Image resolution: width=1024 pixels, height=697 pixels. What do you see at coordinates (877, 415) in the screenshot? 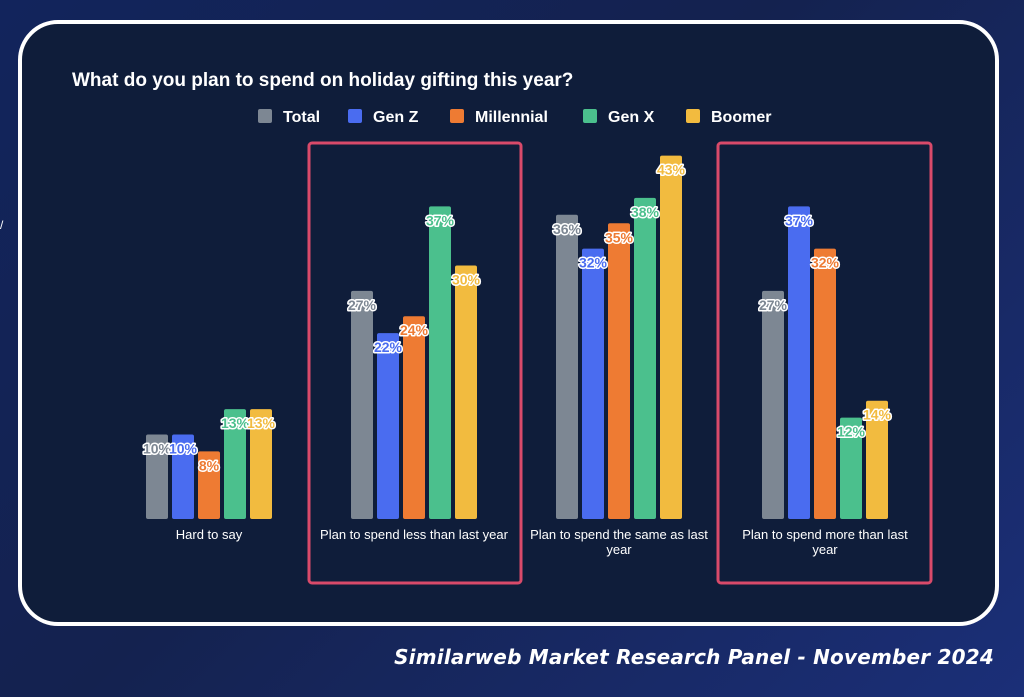
I see `data-label-boomer-3: 14%` at bounding box center [877, 415].